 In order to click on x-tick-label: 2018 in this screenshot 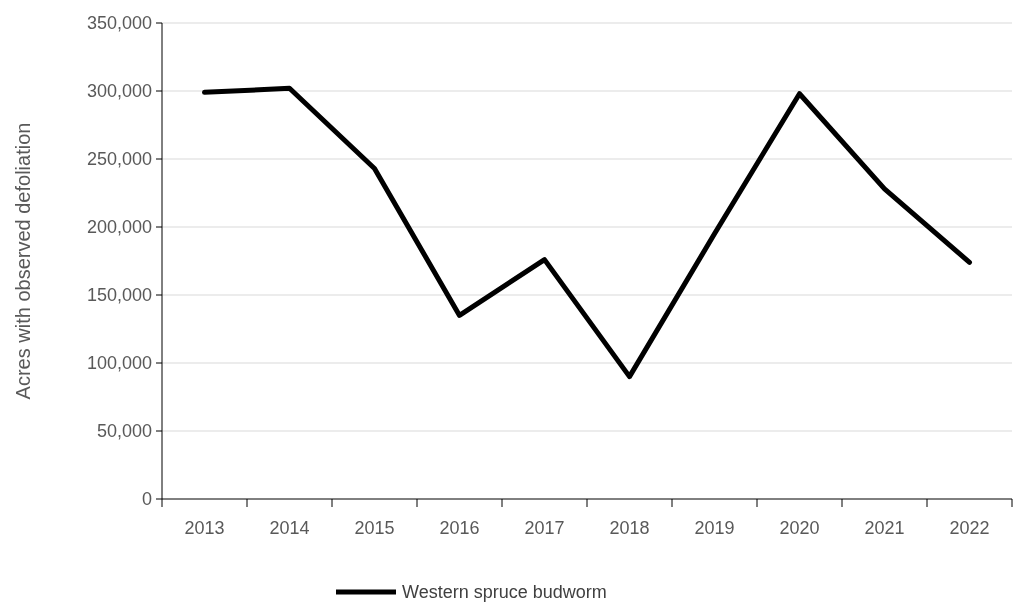, I will do `click(629, 528)`.